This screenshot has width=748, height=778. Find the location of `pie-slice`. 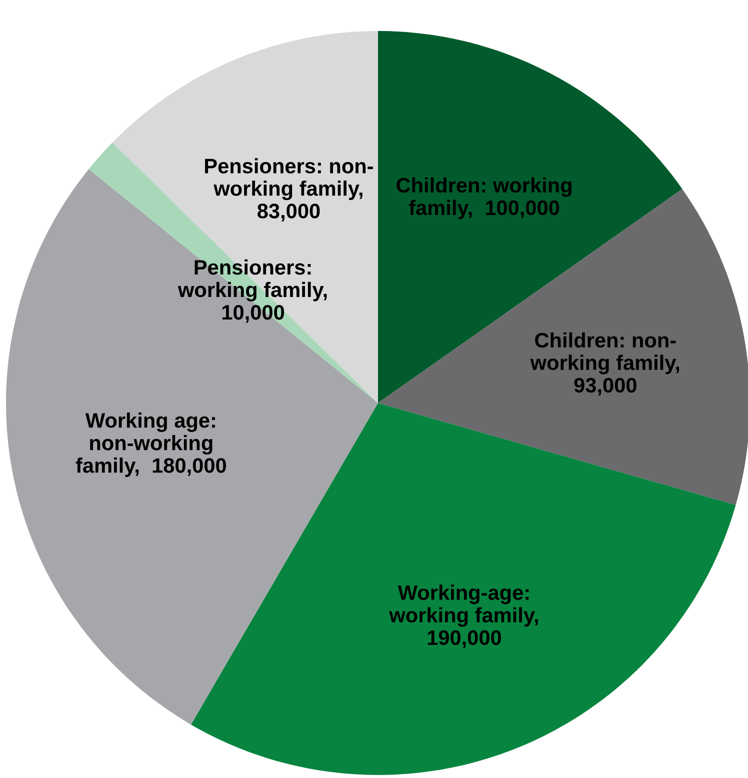

pie-slice is located at coordinates (233, 272).